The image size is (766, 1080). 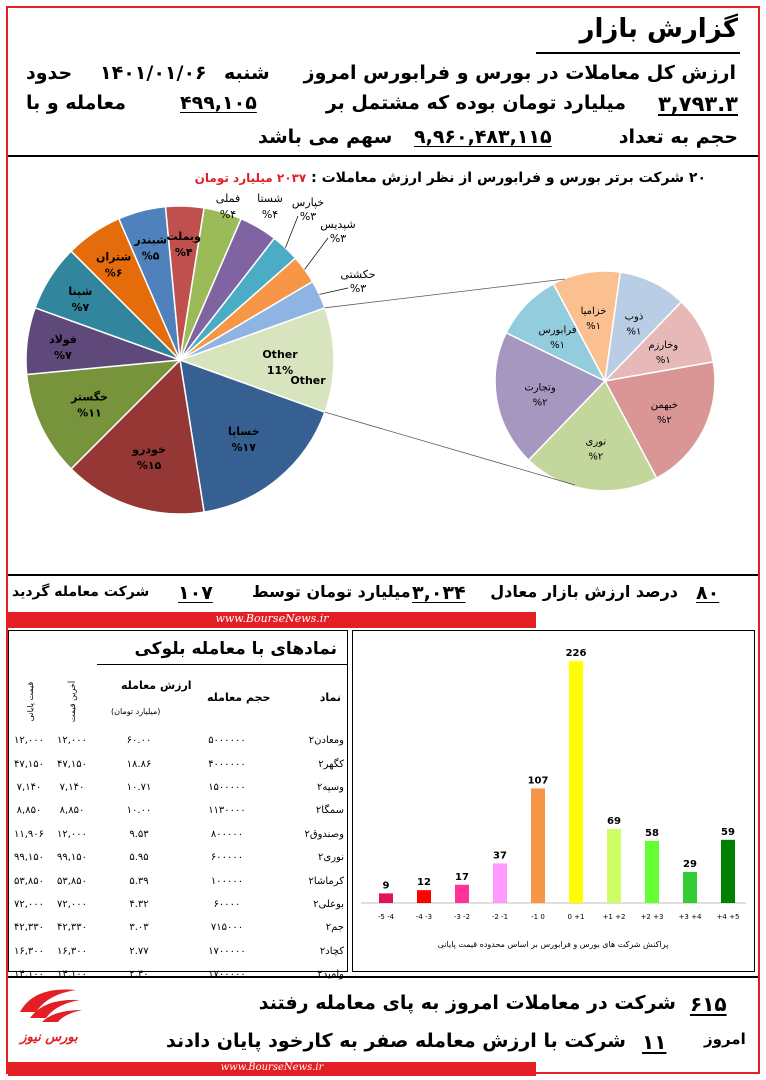 I want to click on x-tick-label-4: -1 0, so click(x=538, y=917).